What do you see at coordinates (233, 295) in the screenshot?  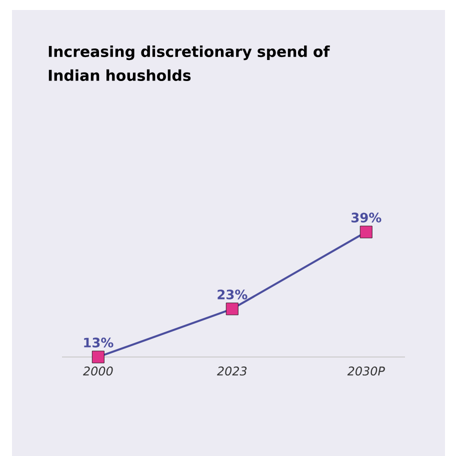 I see `data-label: 23%` at bounding box center [233, 295].